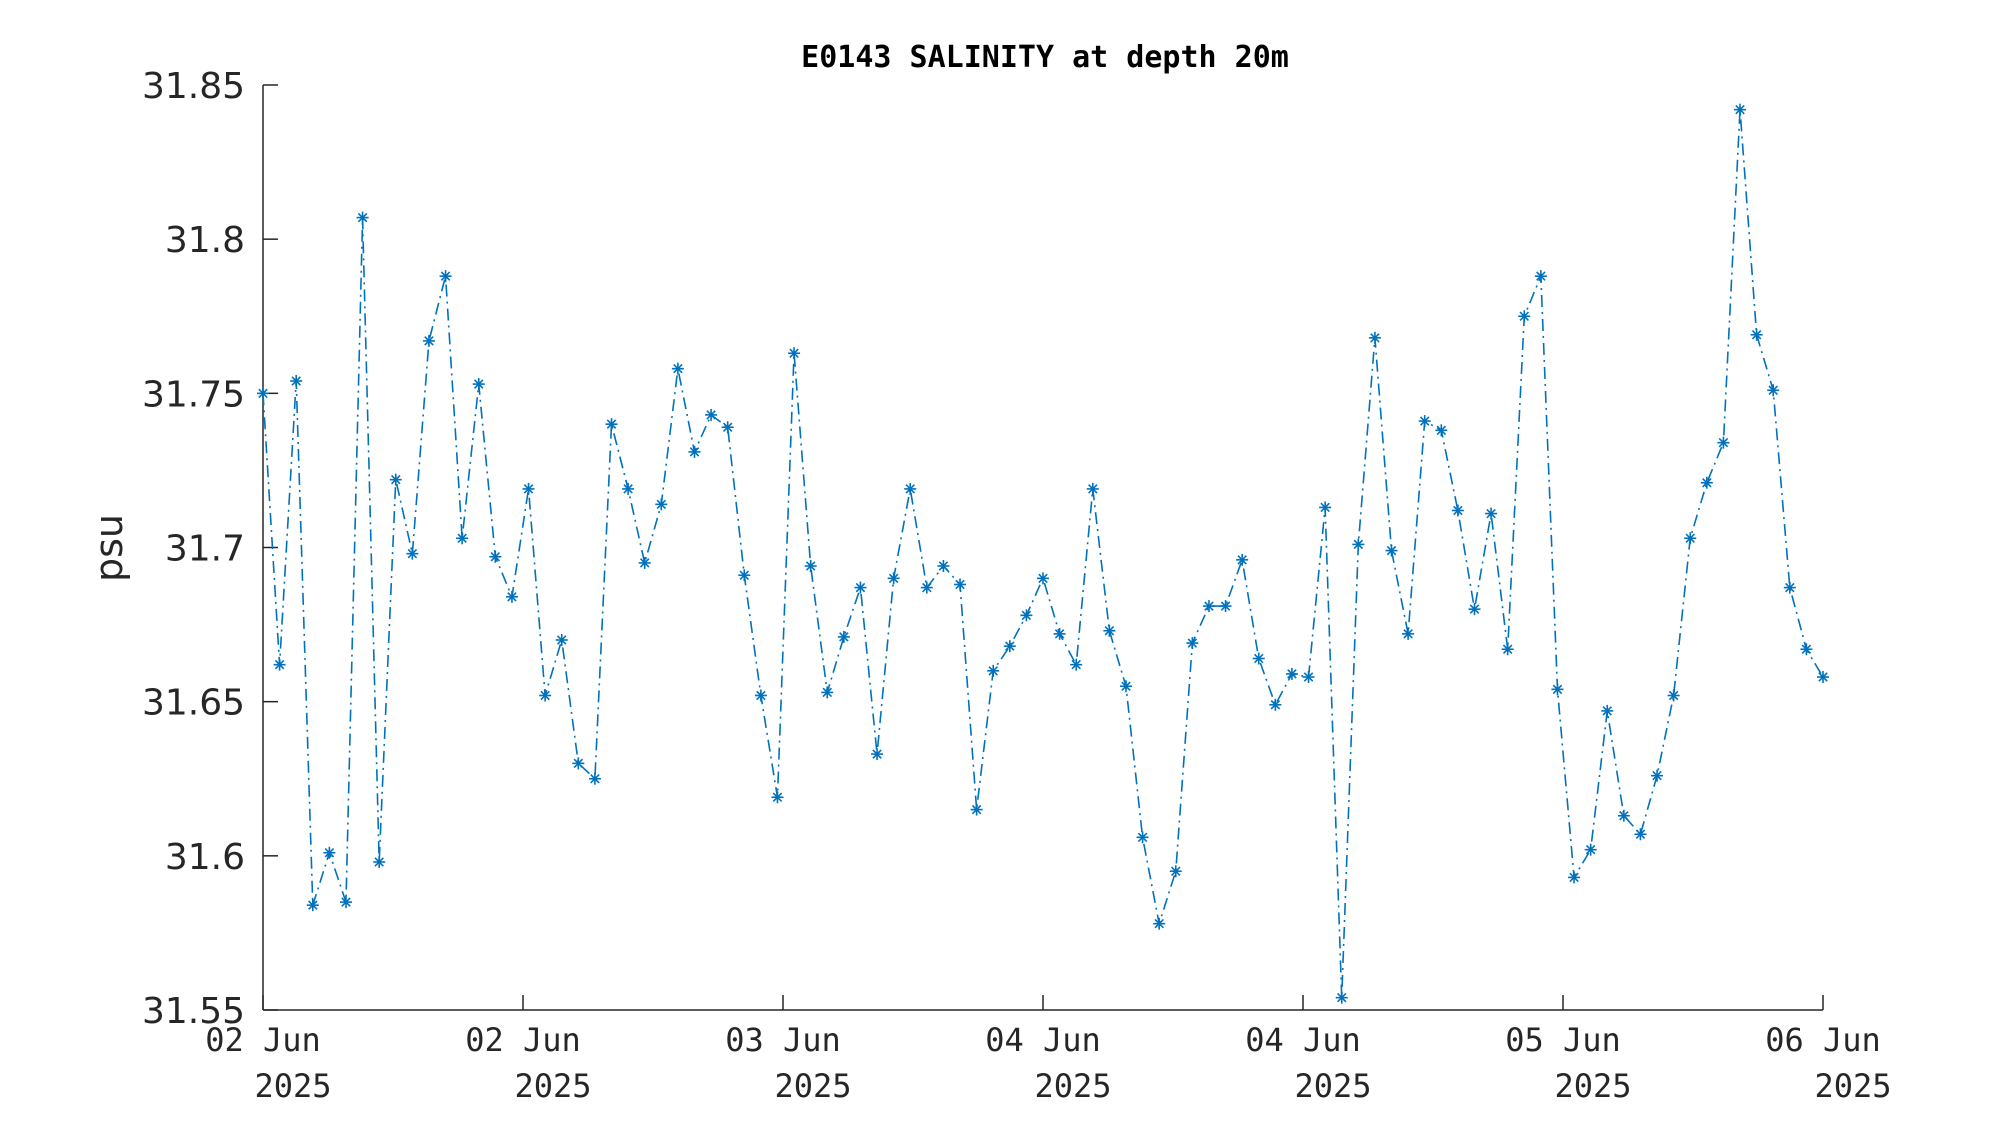 The height and width of the screenshot is (1125, 2000). Describe the element at coordinates (193, 1011) in the screenshot. I see `y-tick-label: 31.55` at that location.